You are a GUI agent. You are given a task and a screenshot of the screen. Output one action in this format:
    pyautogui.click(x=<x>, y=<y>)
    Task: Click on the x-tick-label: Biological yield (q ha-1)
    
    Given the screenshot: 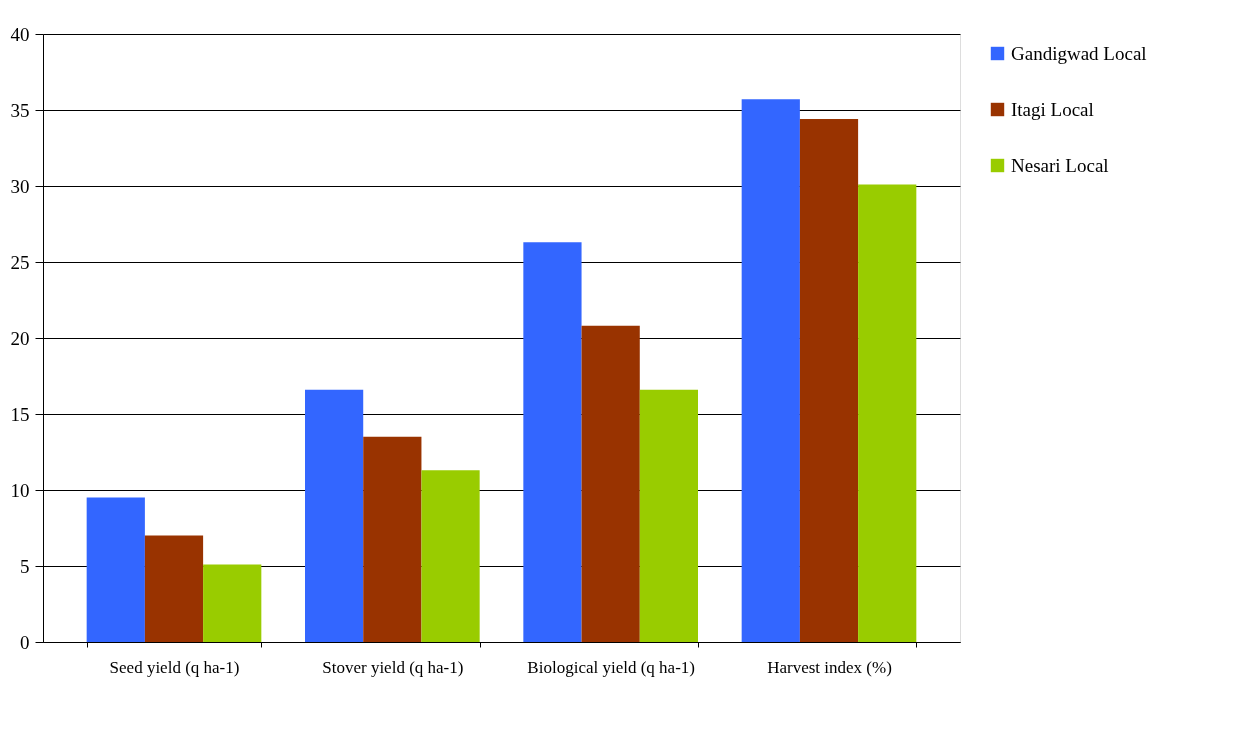 What is the action you would take?
    pyautogui.click(x=611, y=667)
    